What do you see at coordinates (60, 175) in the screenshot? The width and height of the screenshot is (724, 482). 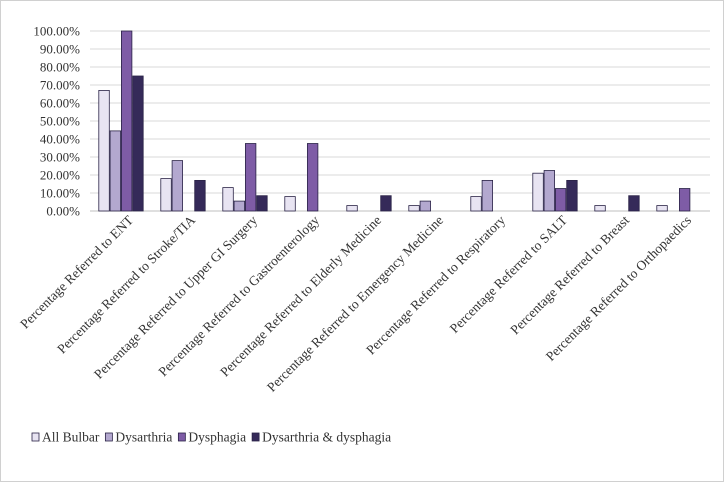 I see `y-tick-label: 20.00%` at bounding box center [60, 175].